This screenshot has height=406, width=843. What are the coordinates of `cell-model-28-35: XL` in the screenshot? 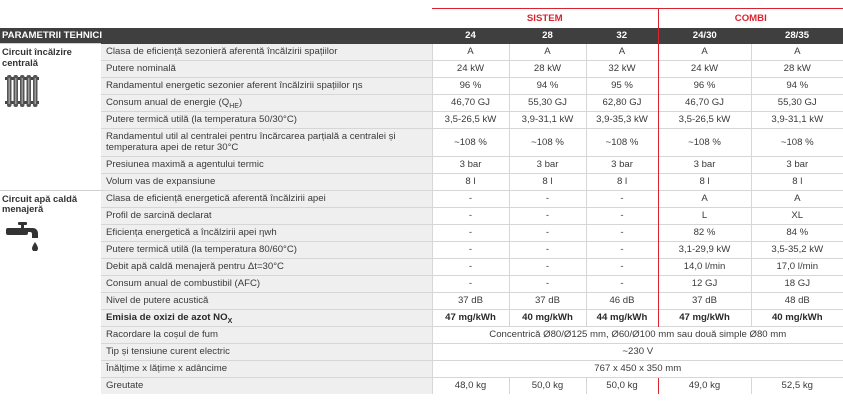 It's located at (796, 215).